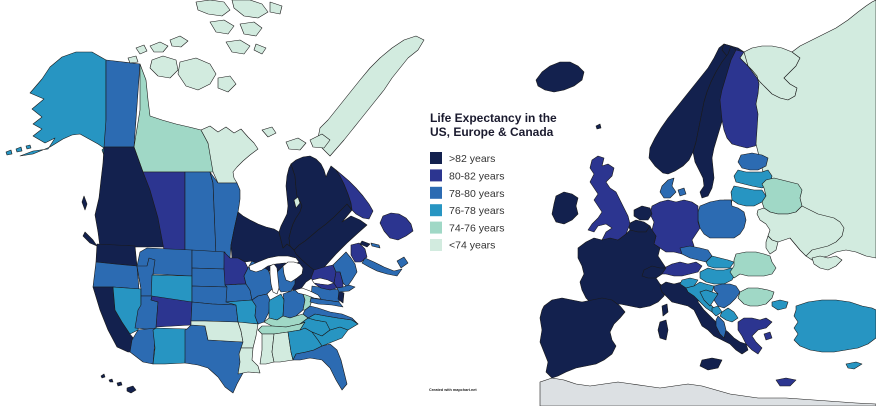 The height and width of the screenshot is (406, 876). I want to click on svg-text: US, Europe & Canada, so click(492, 132).